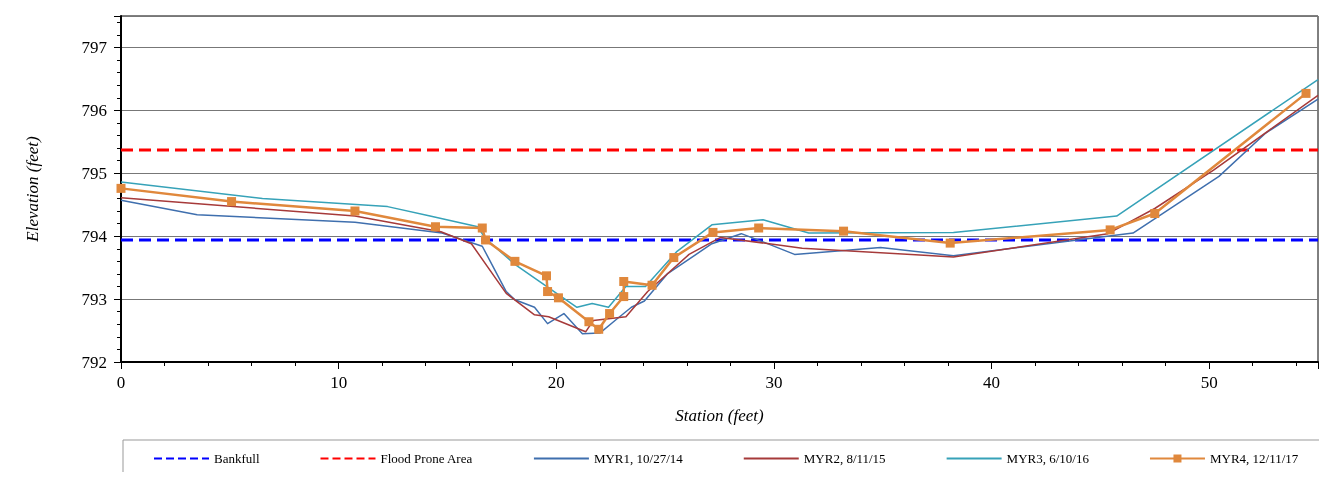 The height and width of the screenshot is (480, 1327). I want to click on legend-label: MYR2, 8/11/15, so click(844, 458).